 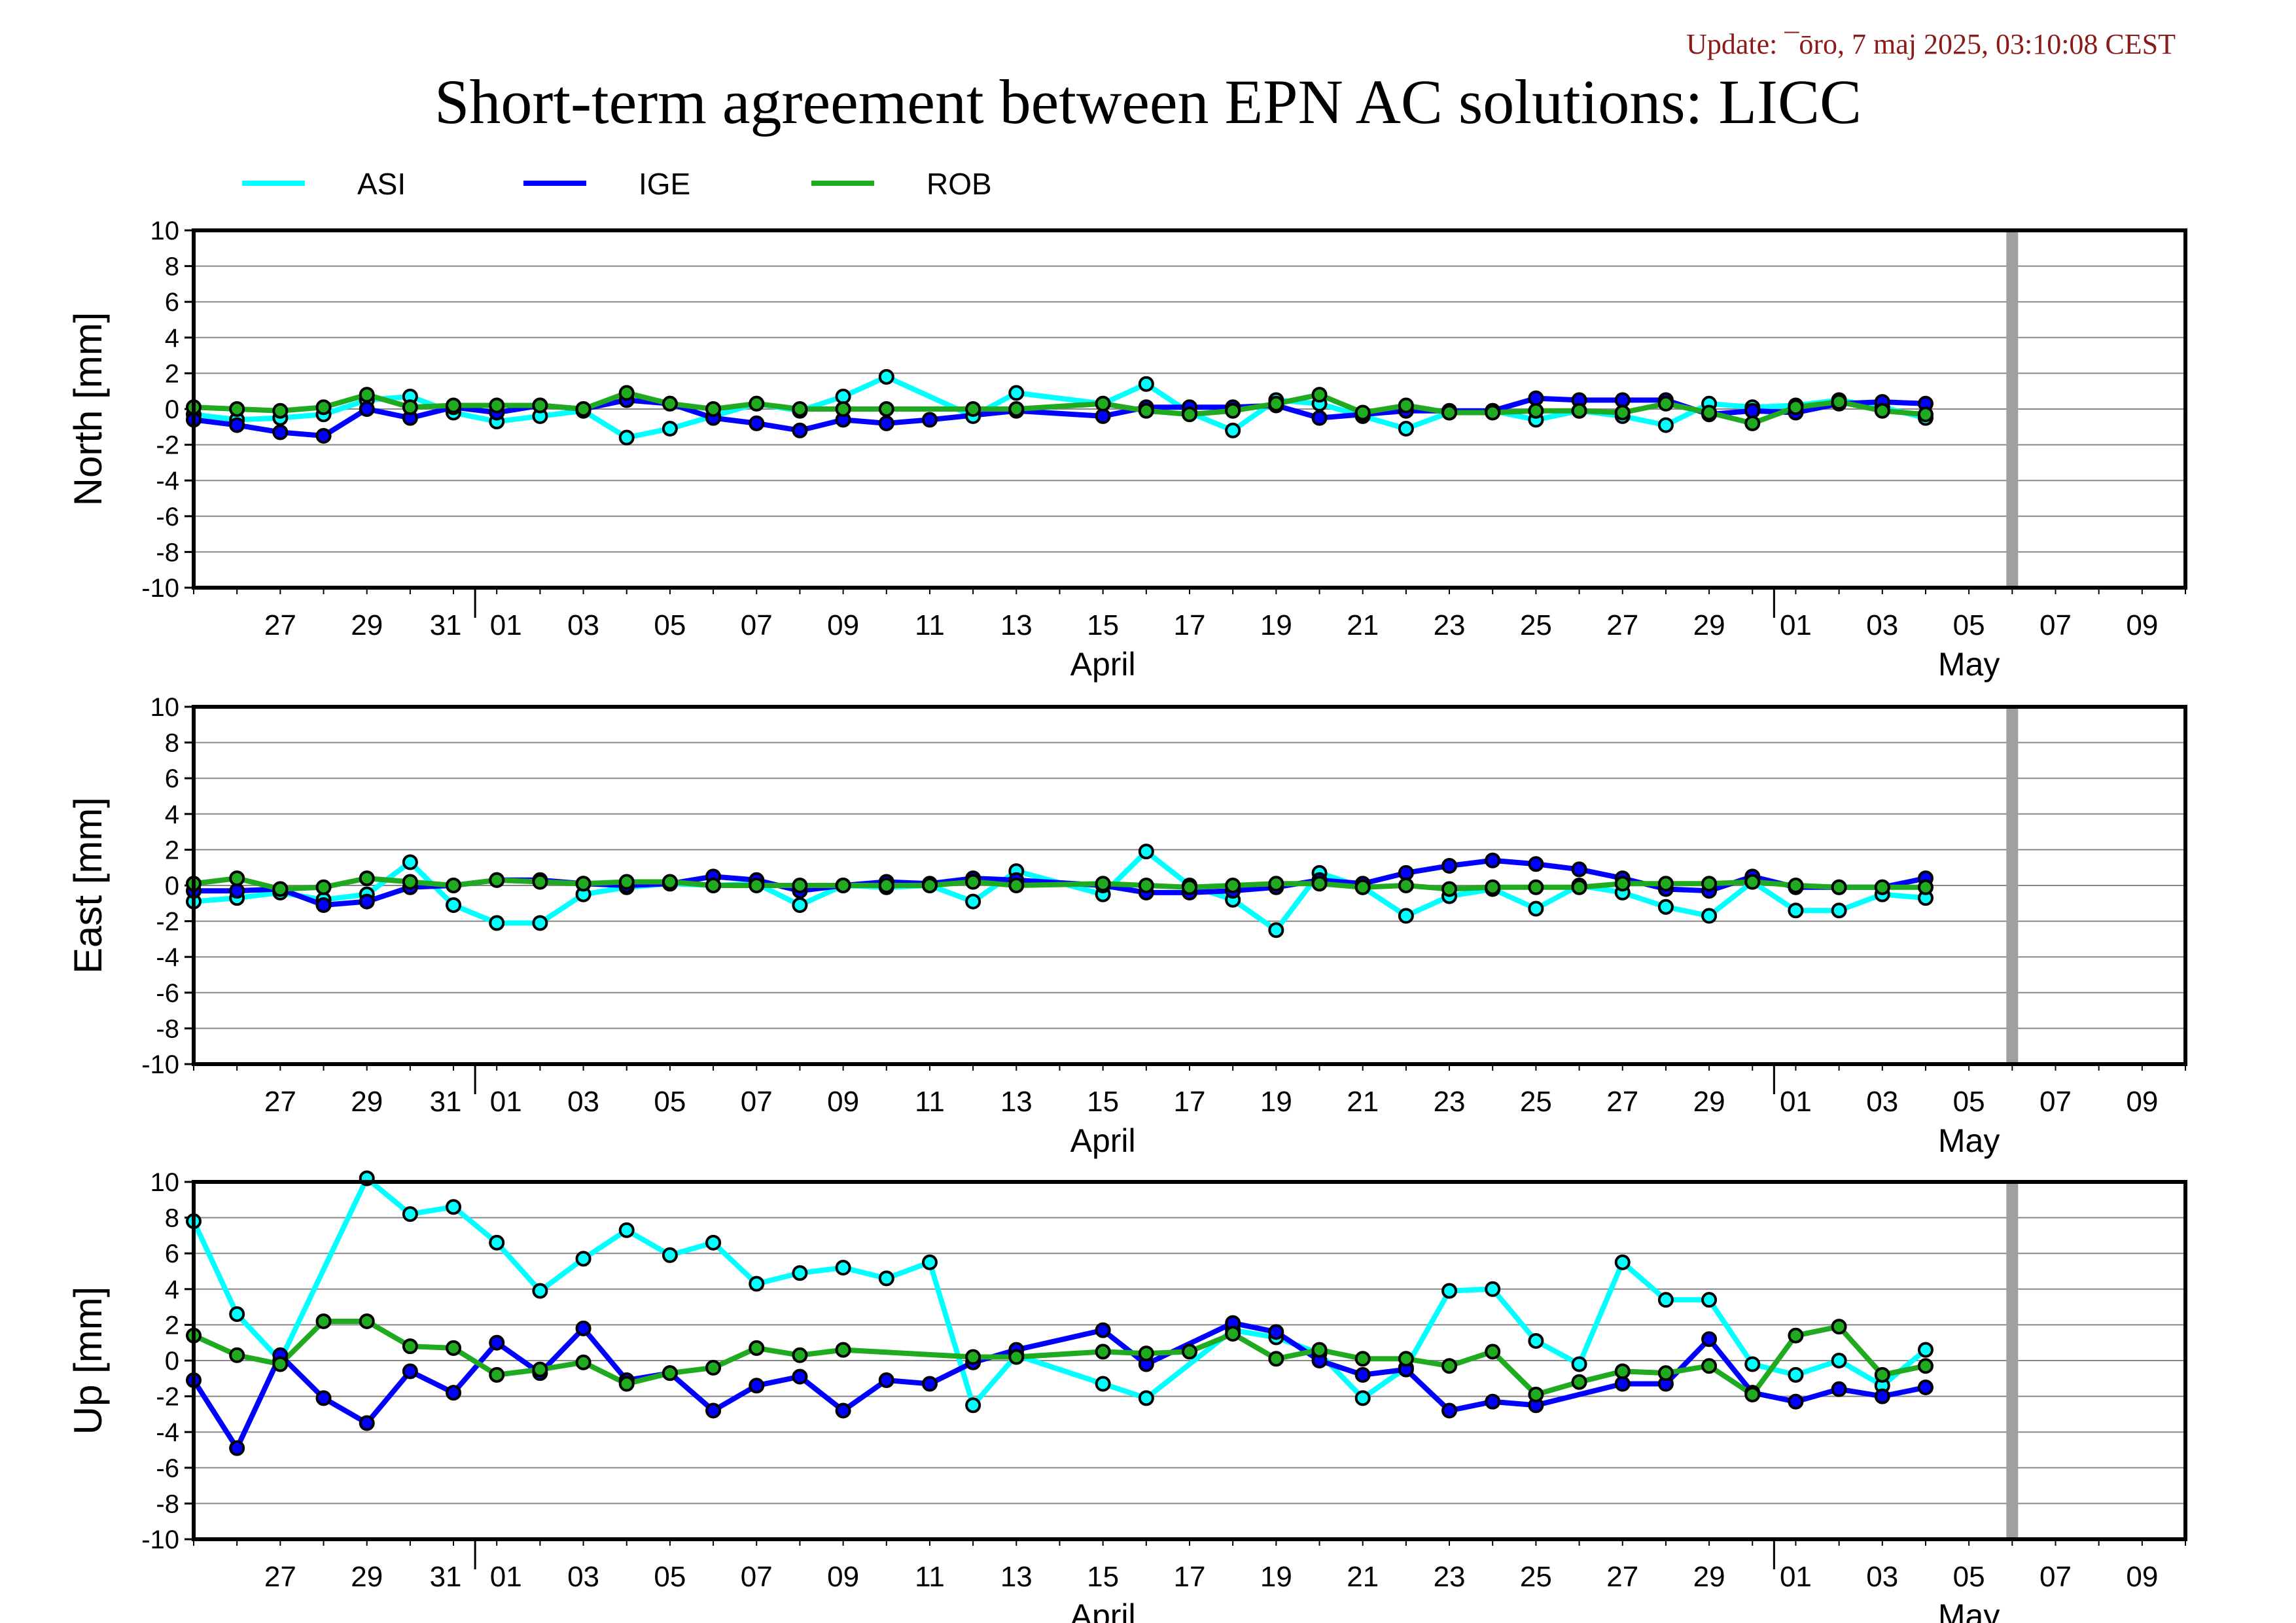 I want to click on x-tick-label: 23, so click(x=1450, y=1577).